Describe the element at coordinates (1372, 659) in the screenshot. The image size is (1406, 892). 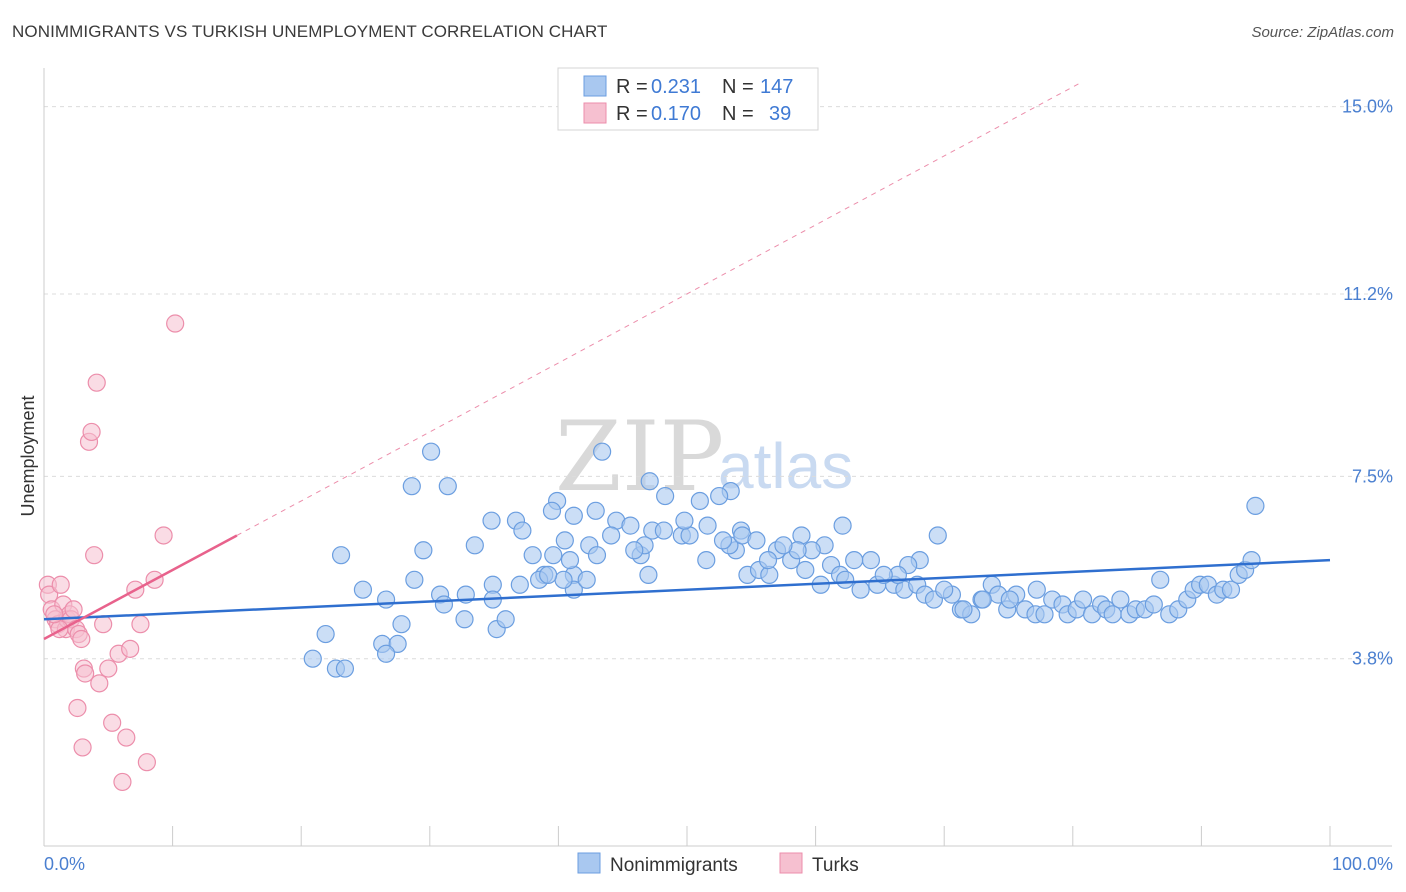
I see `y-tick-label: 3.8%` at that location.